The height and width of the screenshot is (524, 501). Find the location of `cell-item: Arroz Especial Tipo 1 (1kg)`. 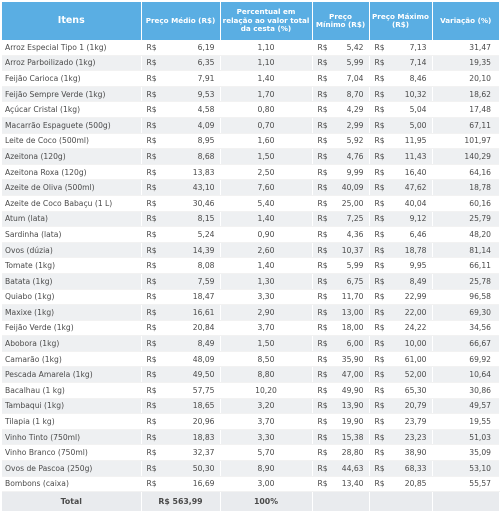

cell-item: Arroz Especial Tipo 1 (1kg) is located at coordinates (72, 48).